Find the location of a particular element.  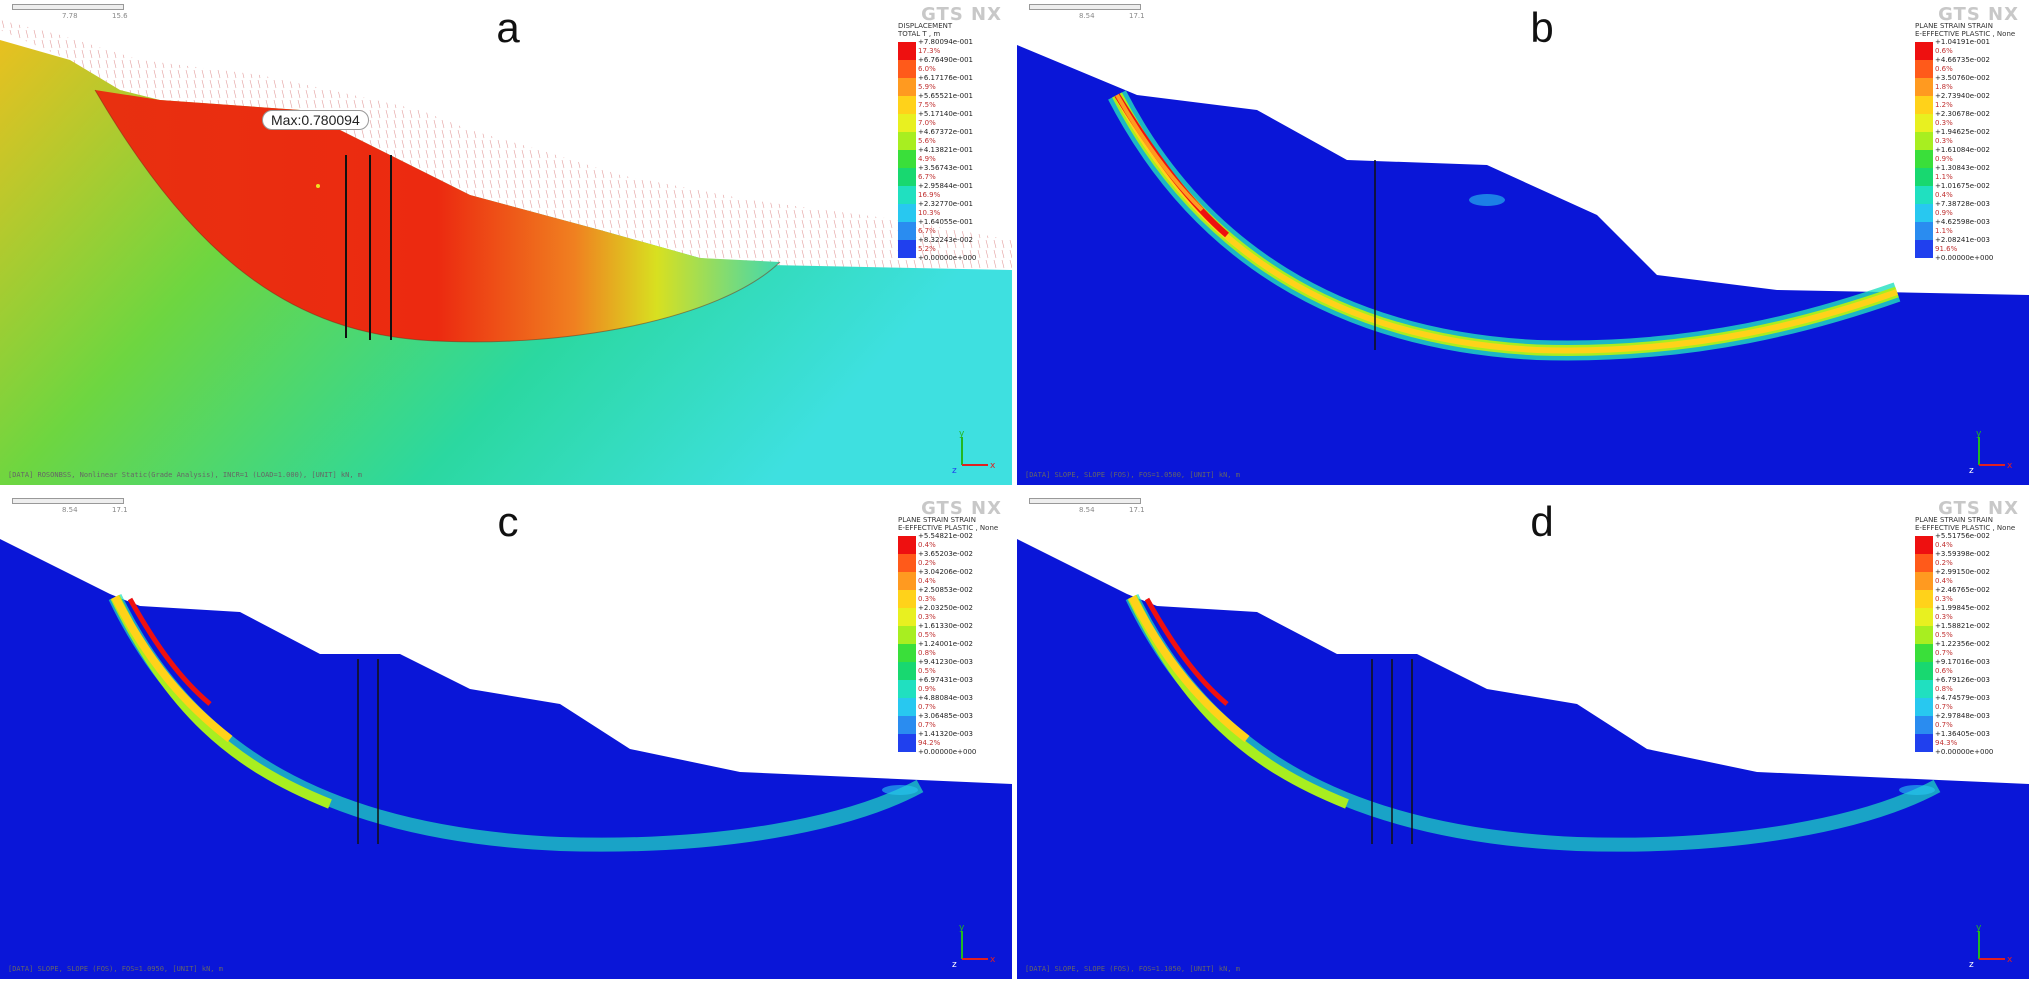

panel-title: b is located at coordinates (1542, 27).